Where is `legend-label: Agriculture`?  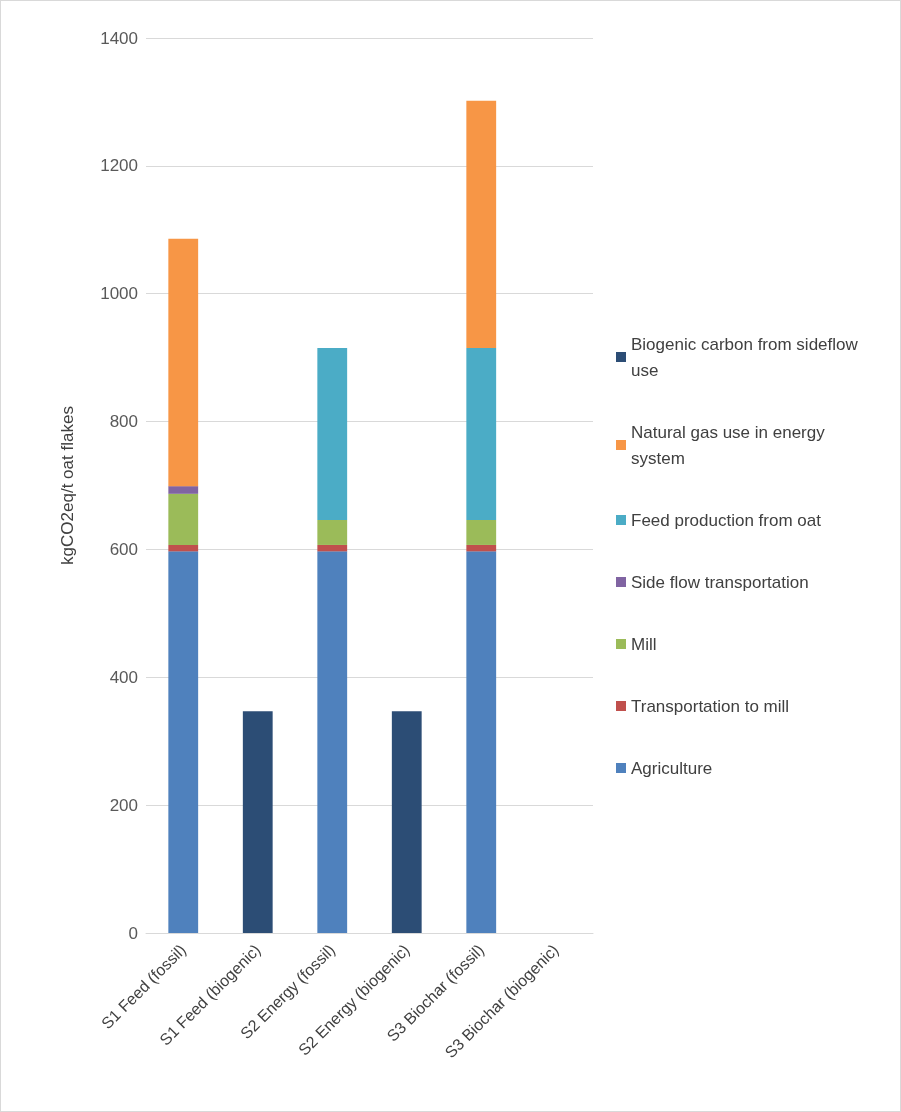 legend-label: Agriculture is located at coordinates (672, 768).